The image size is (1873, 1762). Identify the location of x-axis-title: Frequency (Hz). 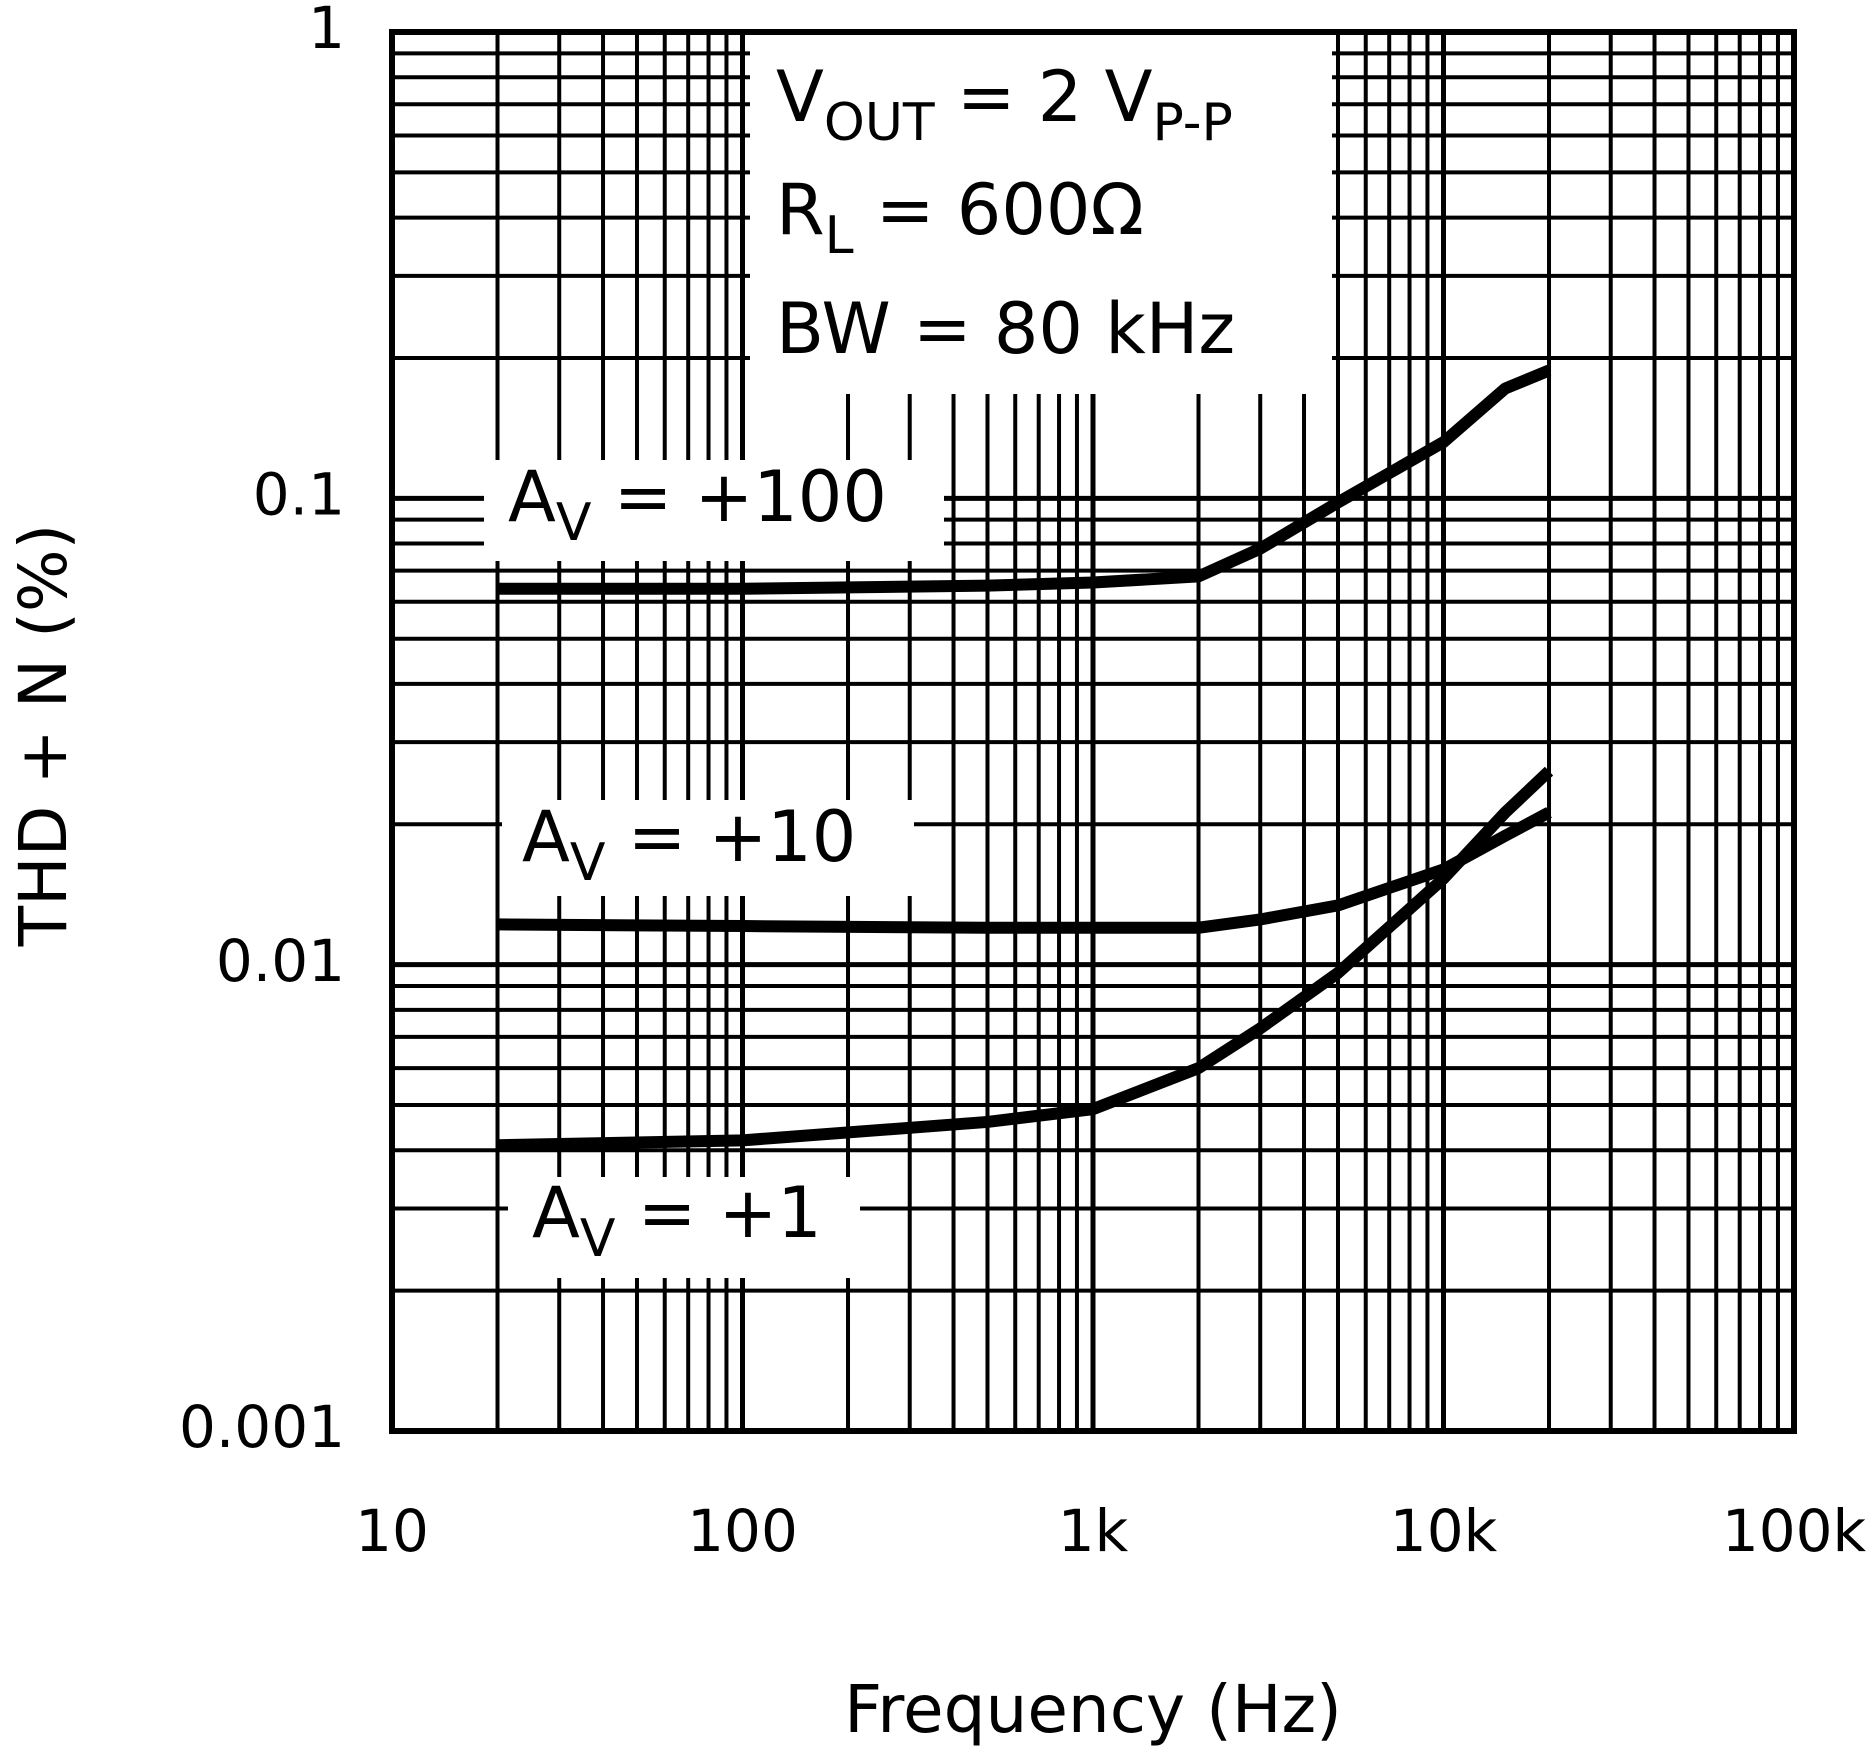
(1093, 1709).